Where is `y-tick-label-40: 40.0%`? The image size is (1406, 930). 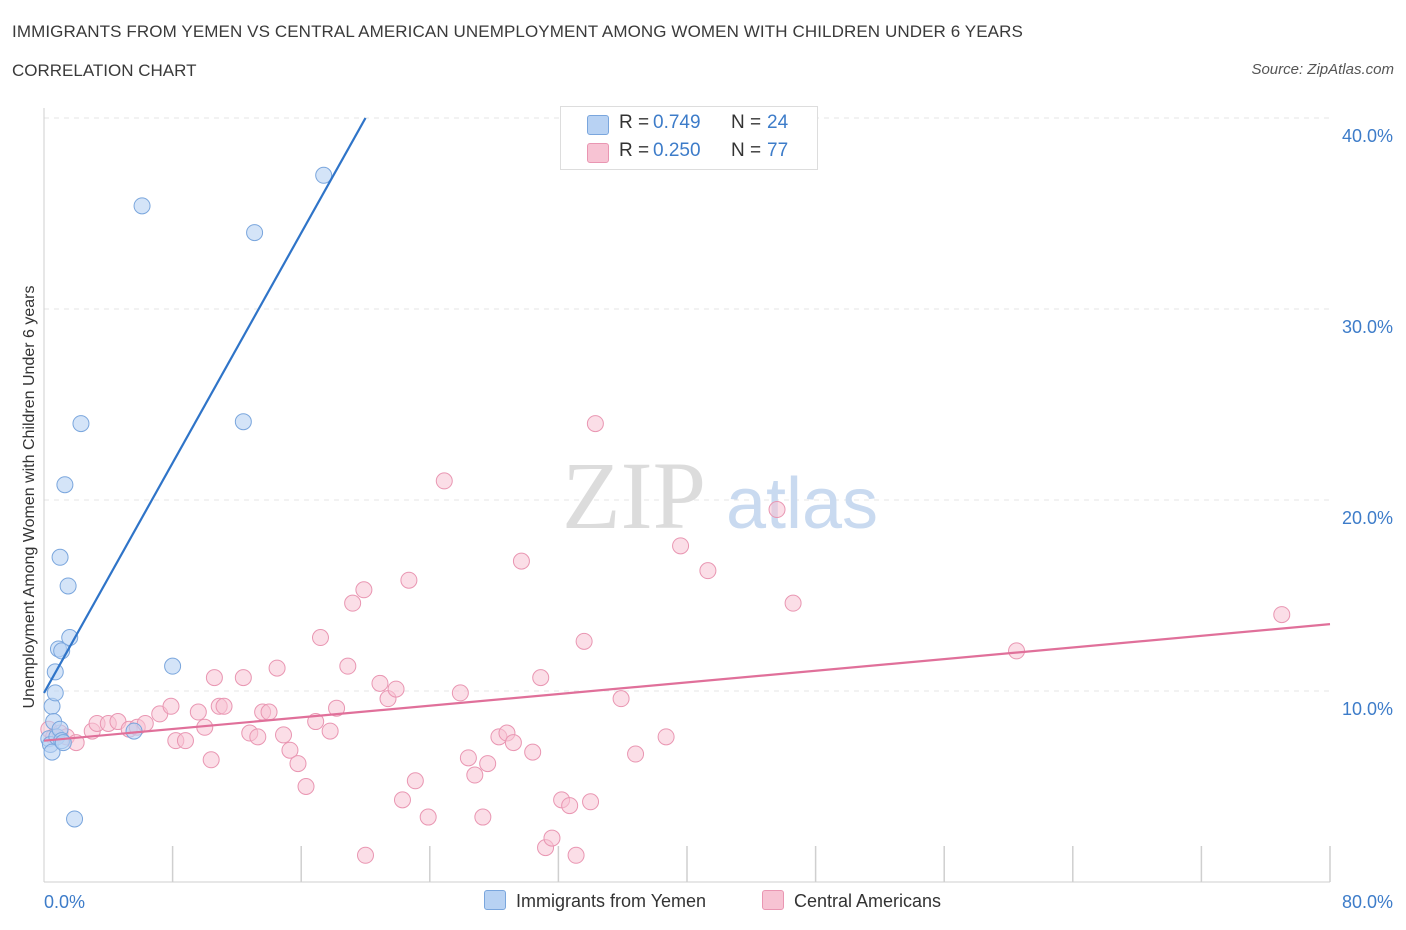 y-tick-label-40: 40.0% is located at coordinates (1367, 136).